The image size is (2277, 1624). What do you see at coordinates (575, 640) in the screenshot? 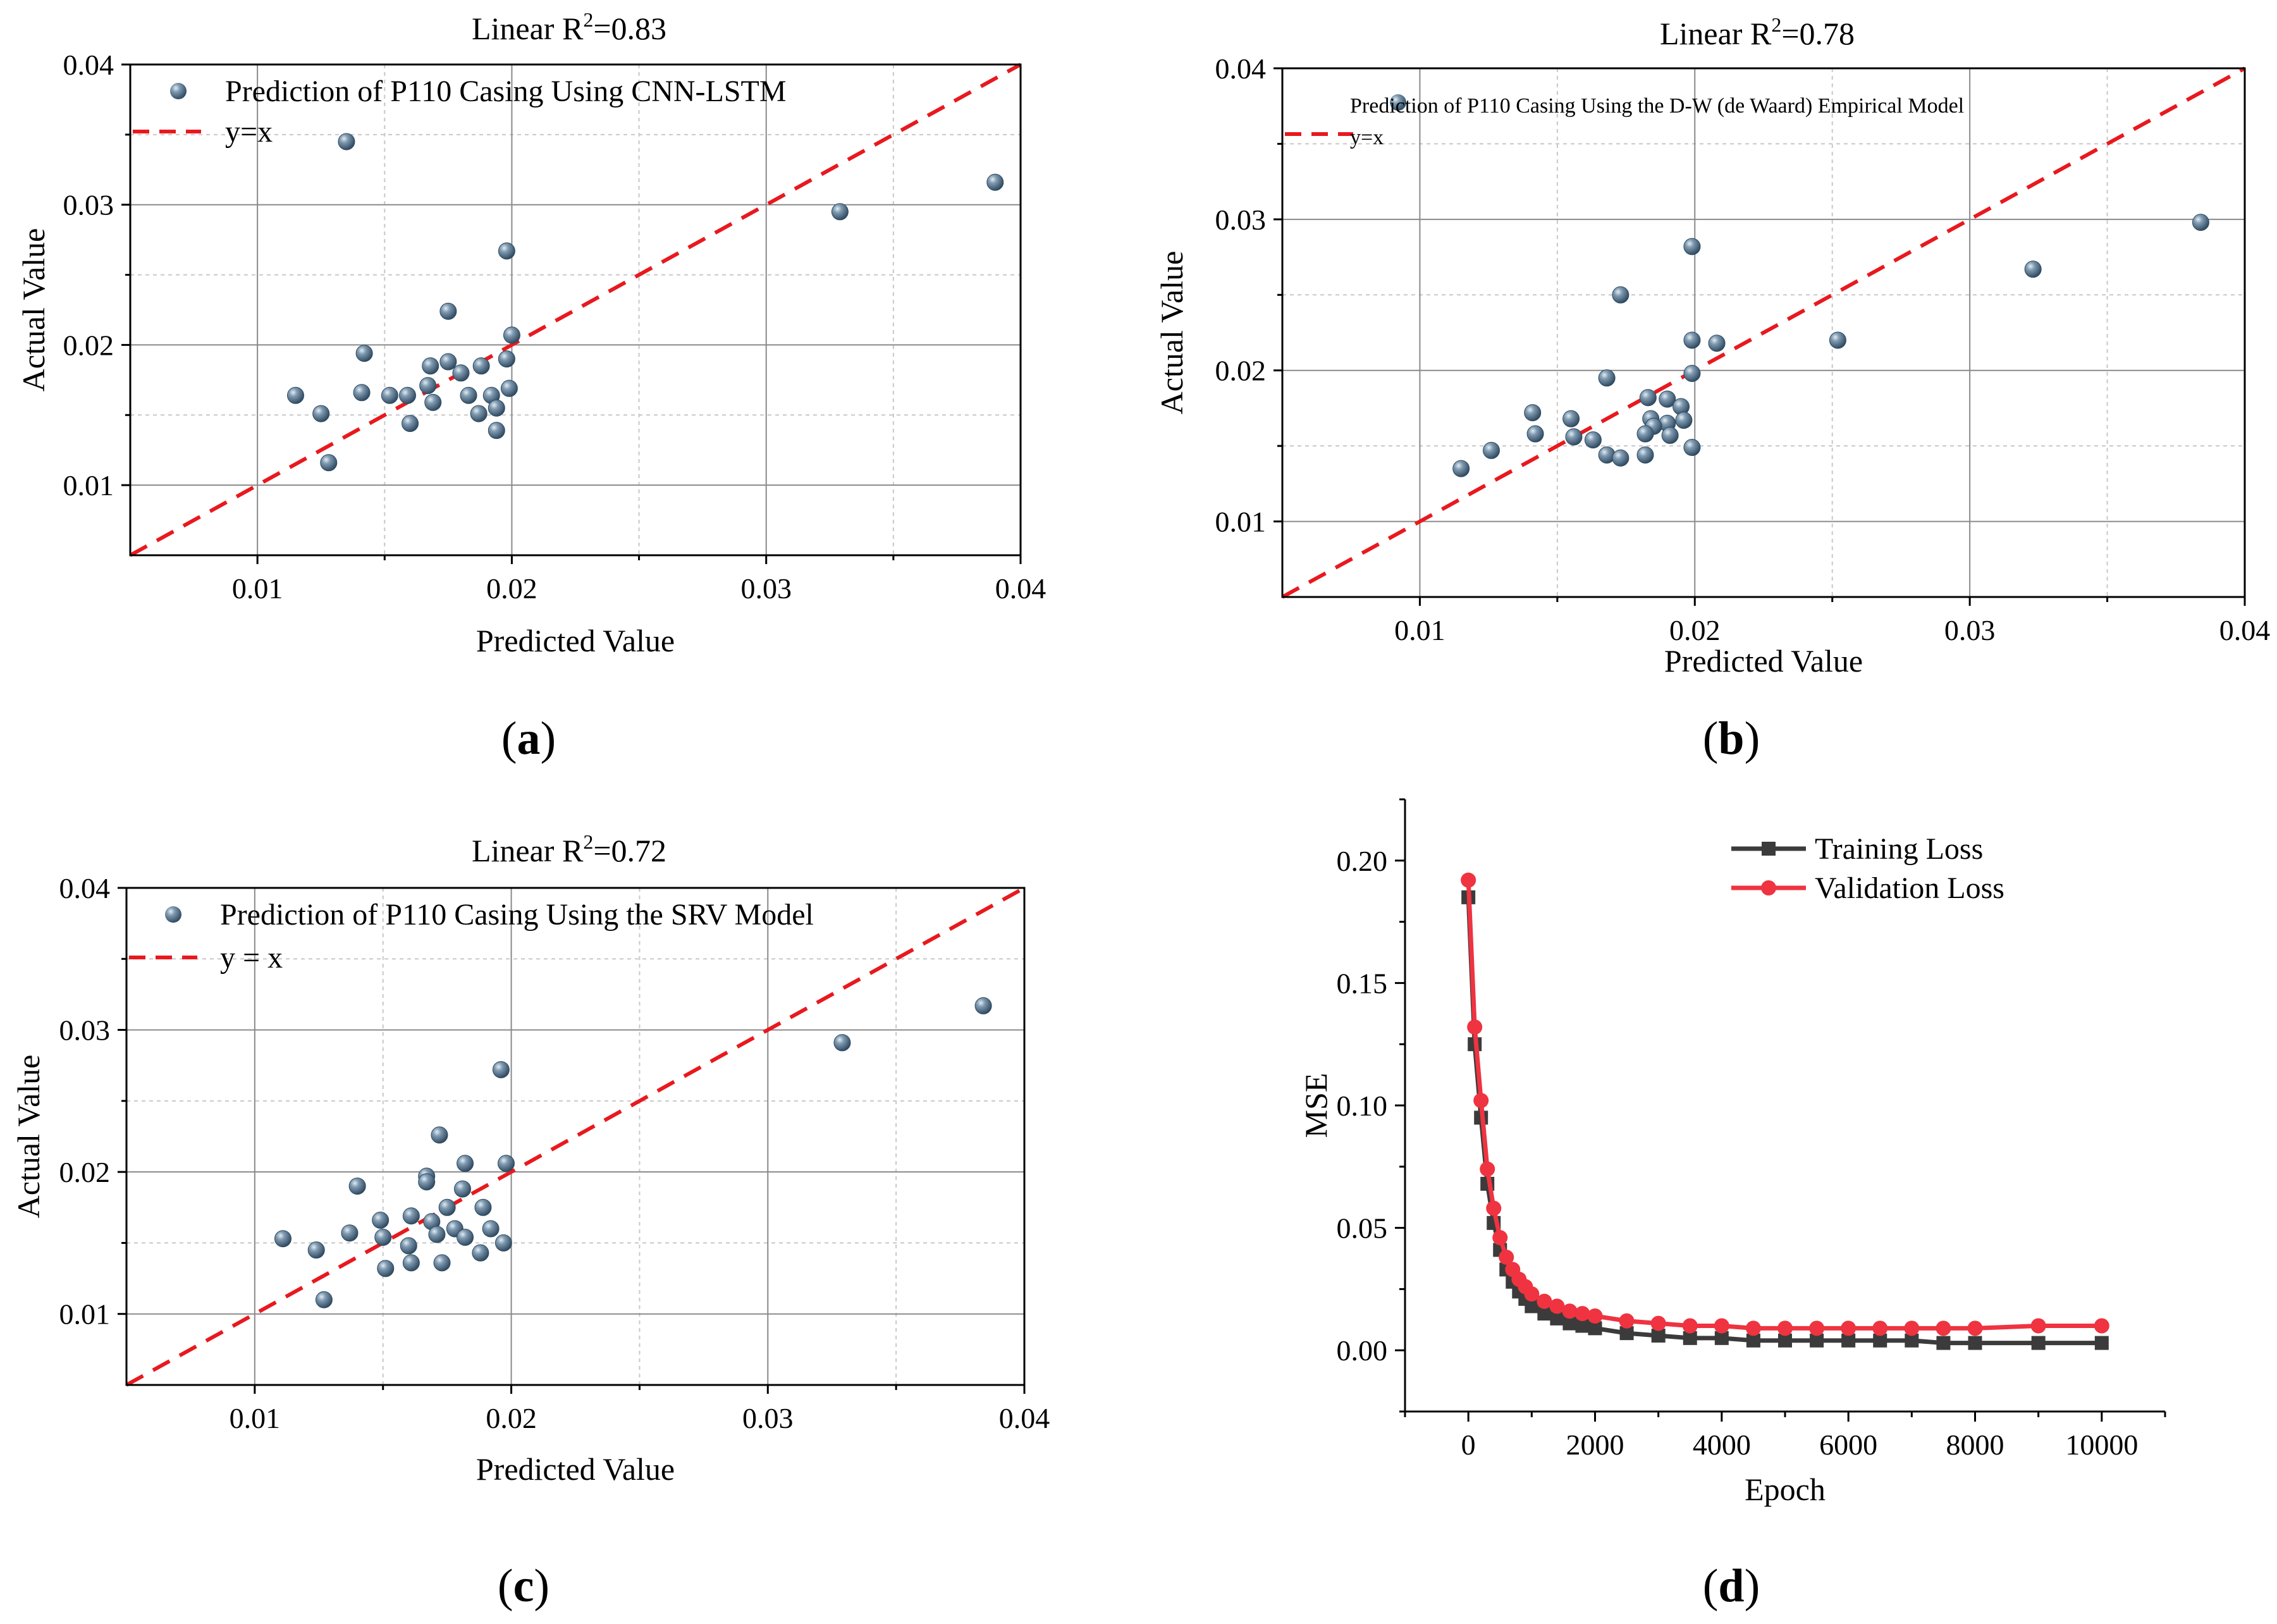
I see `x-axis-title: Predicted Value` at bounding box center [575, 640].